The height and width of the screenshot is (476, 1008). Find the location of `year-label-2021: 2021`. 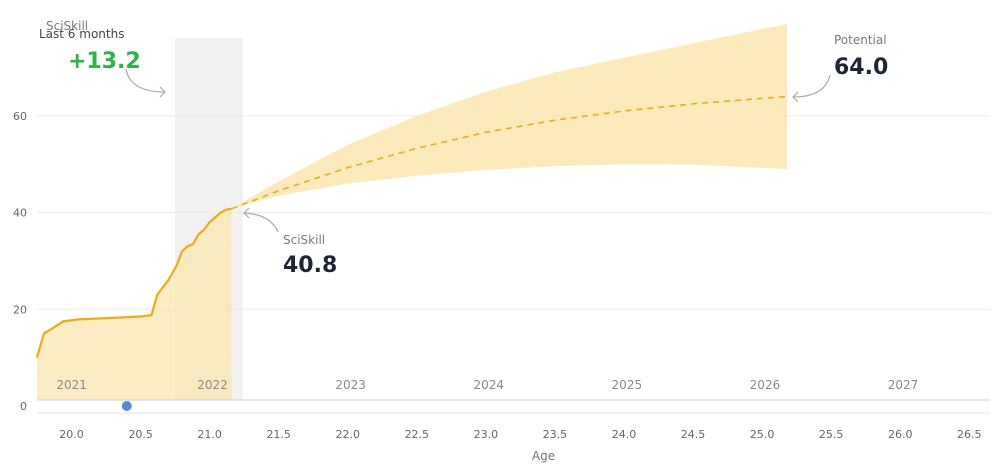

year-label-2021: 2021 is located at coordinates (71, 385).